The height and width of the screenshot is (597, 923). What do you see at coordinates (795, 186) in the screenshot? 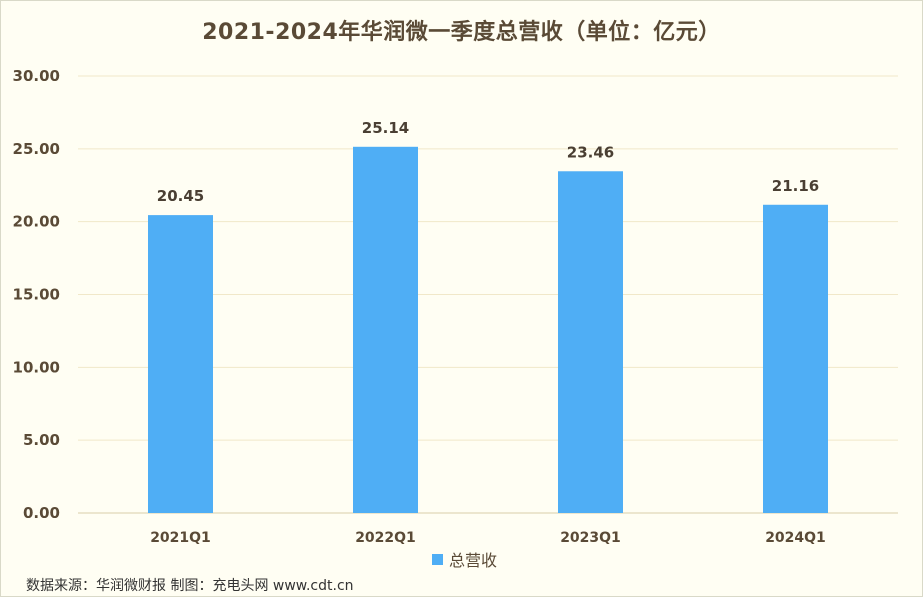
I see `data-label: 21.16` at bounding box center [795, 186].